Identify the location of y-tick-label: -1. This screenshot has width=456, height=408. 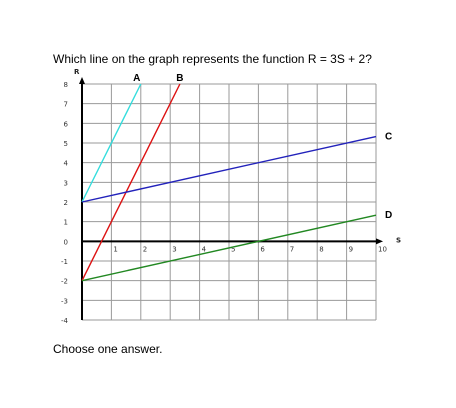
(64, 262).